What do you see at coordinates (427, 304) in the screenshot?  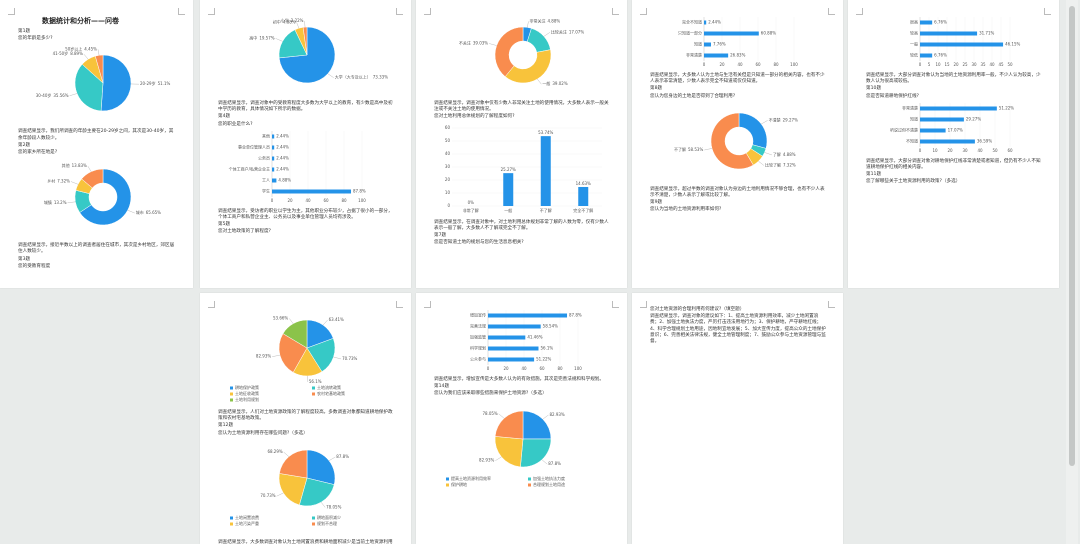 I see `page-corner-mark` at bounding box center [427, 304].